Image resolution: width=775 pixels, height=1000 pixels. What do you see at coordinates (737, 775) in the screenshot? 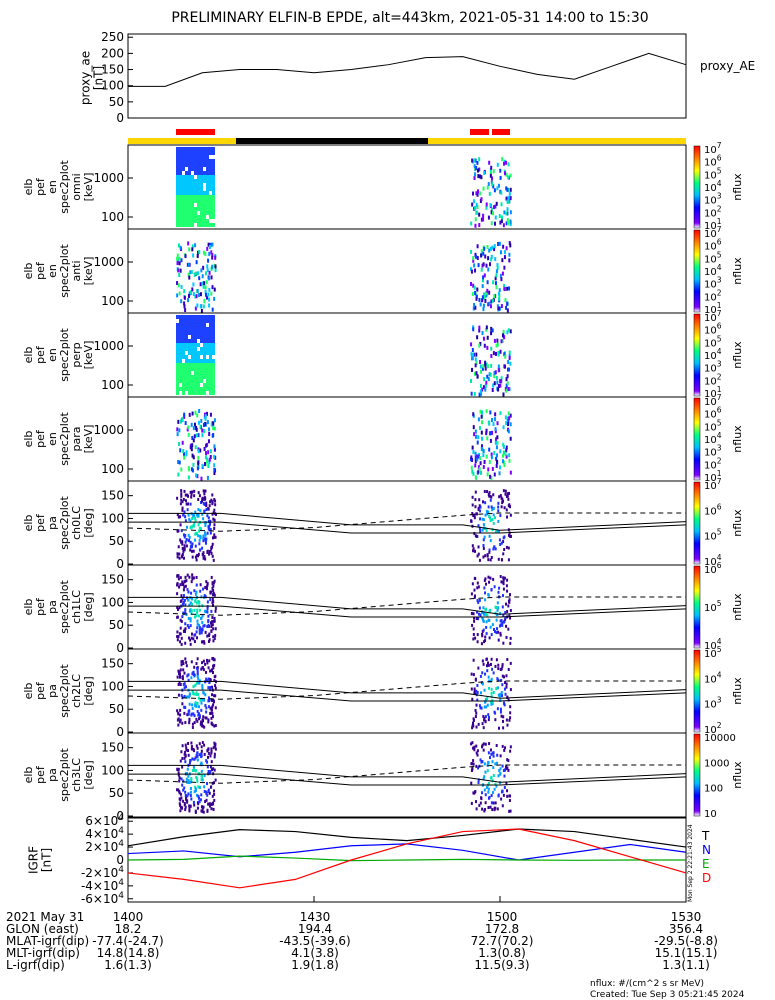
I see `colorbar-label: nflux` at bounding box center [737, 775].